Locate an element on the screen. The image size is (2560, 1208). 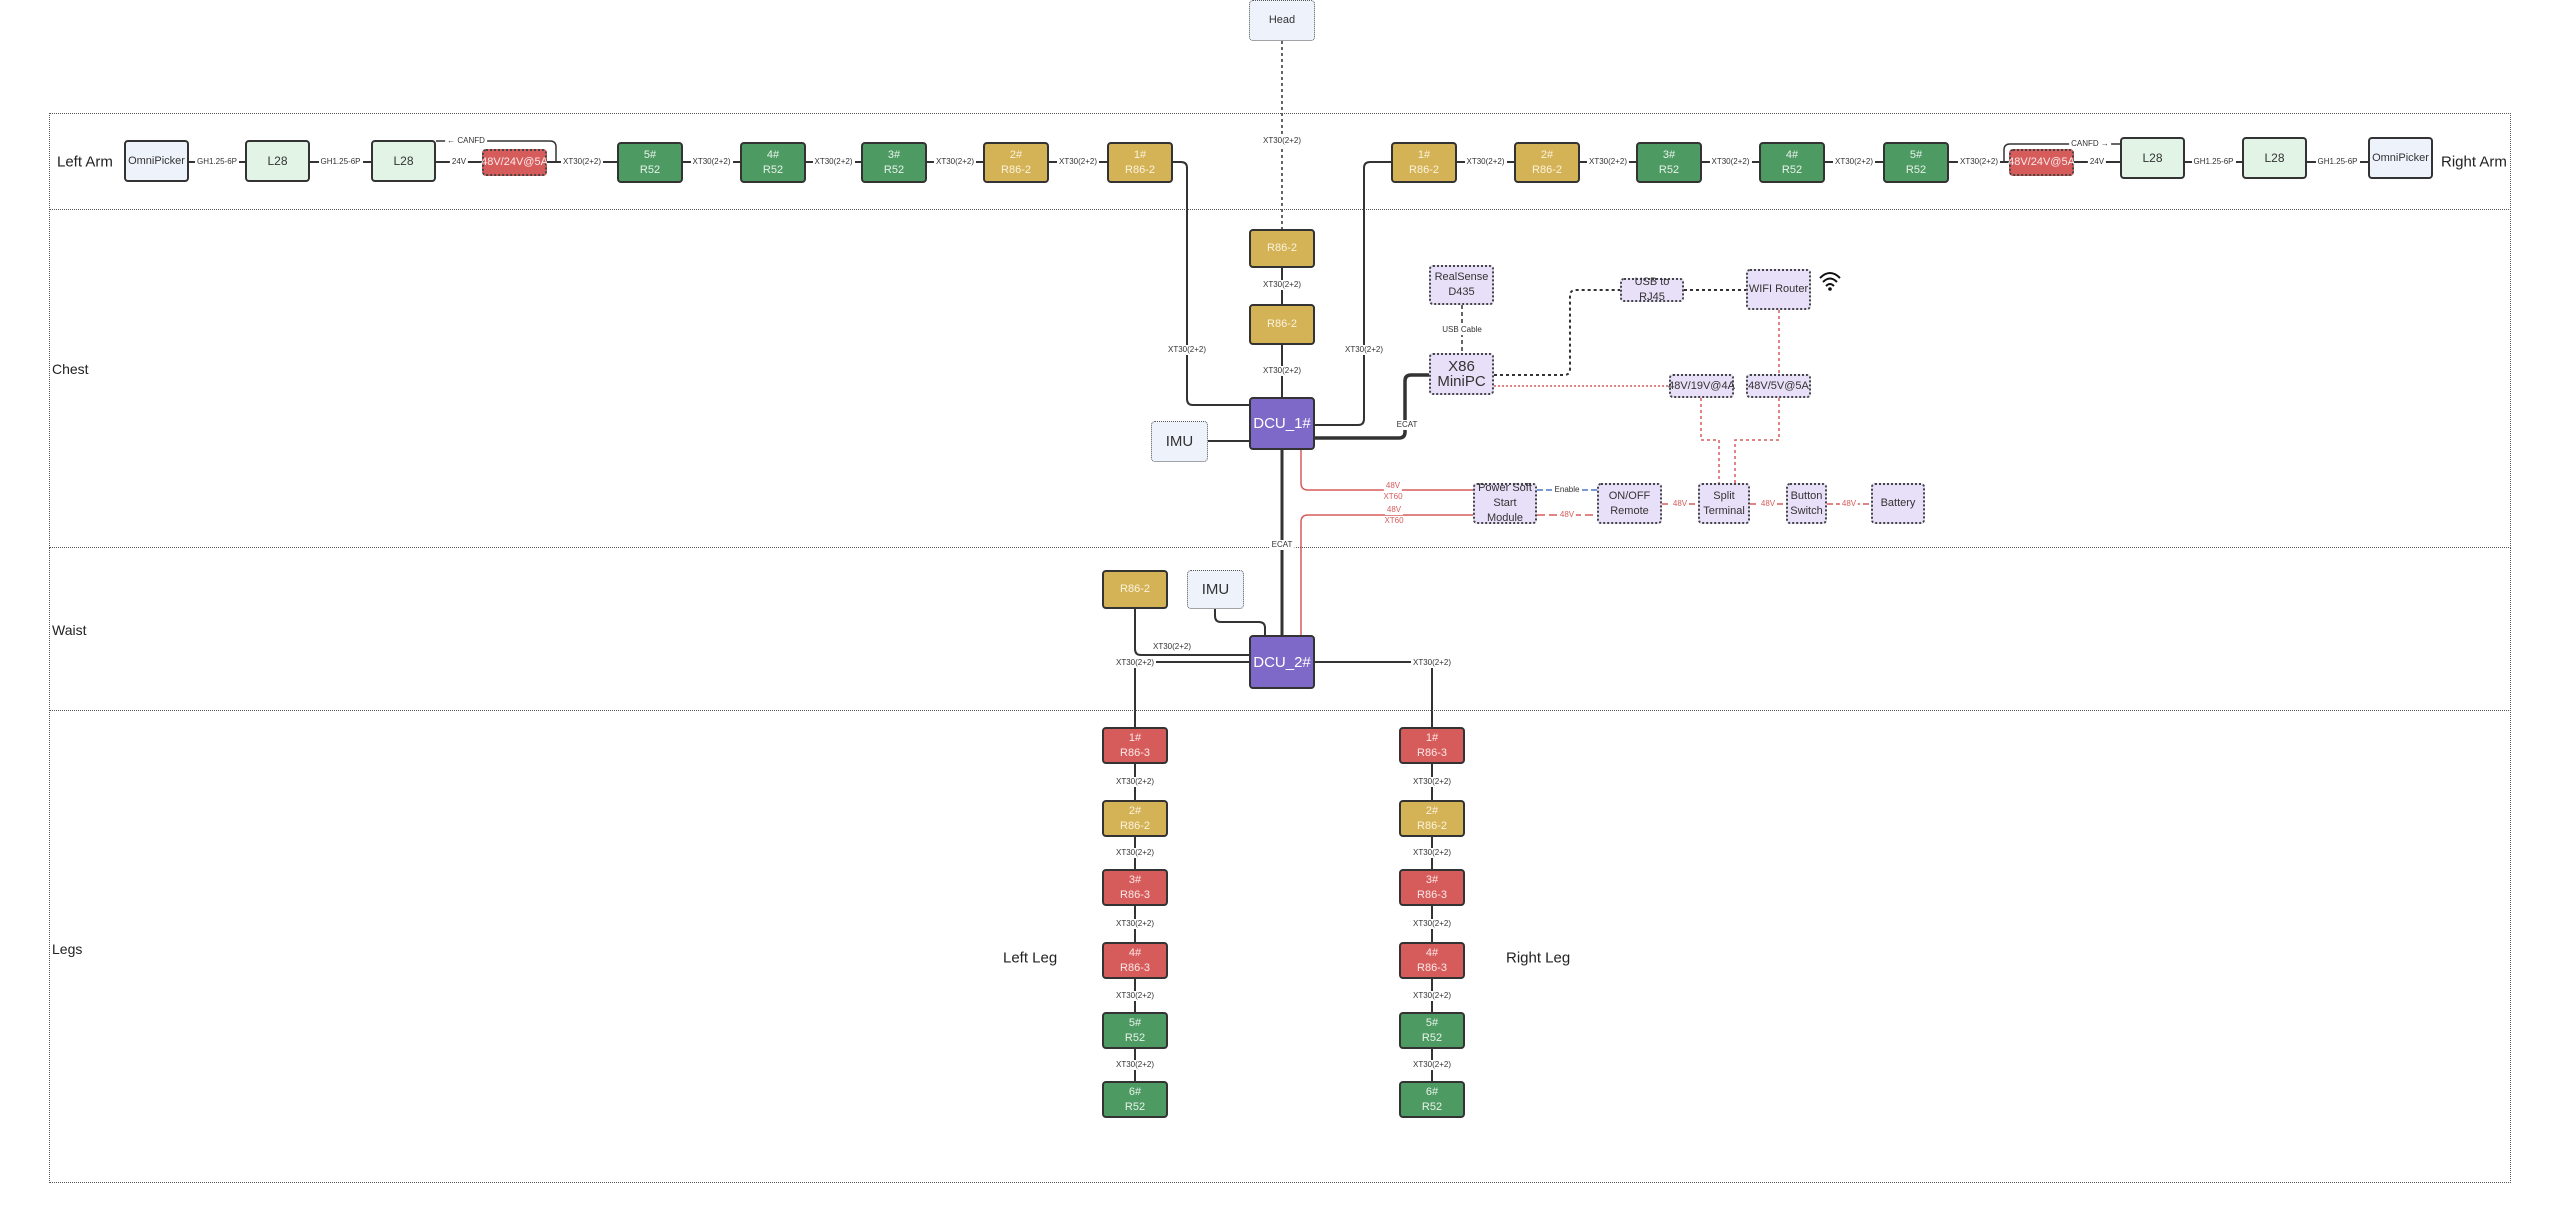
node-imu2: IMU is located at coordinates (1215, 589).